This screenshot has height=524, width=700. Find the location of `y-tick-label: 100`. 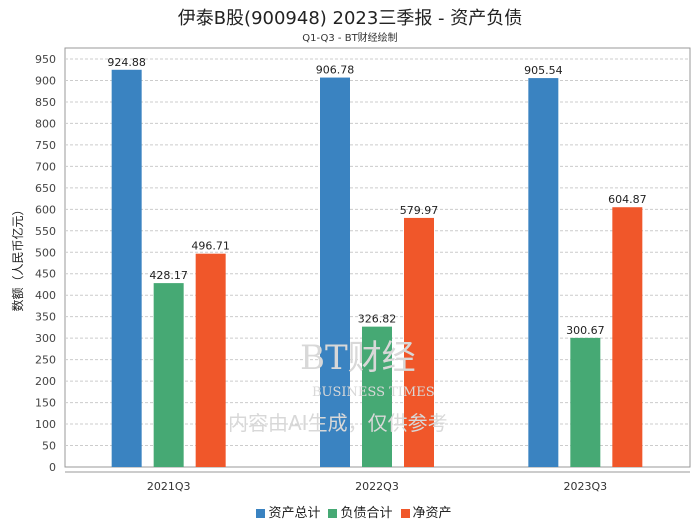

y-tick-label: 100 is located at coordinates (45, 424).